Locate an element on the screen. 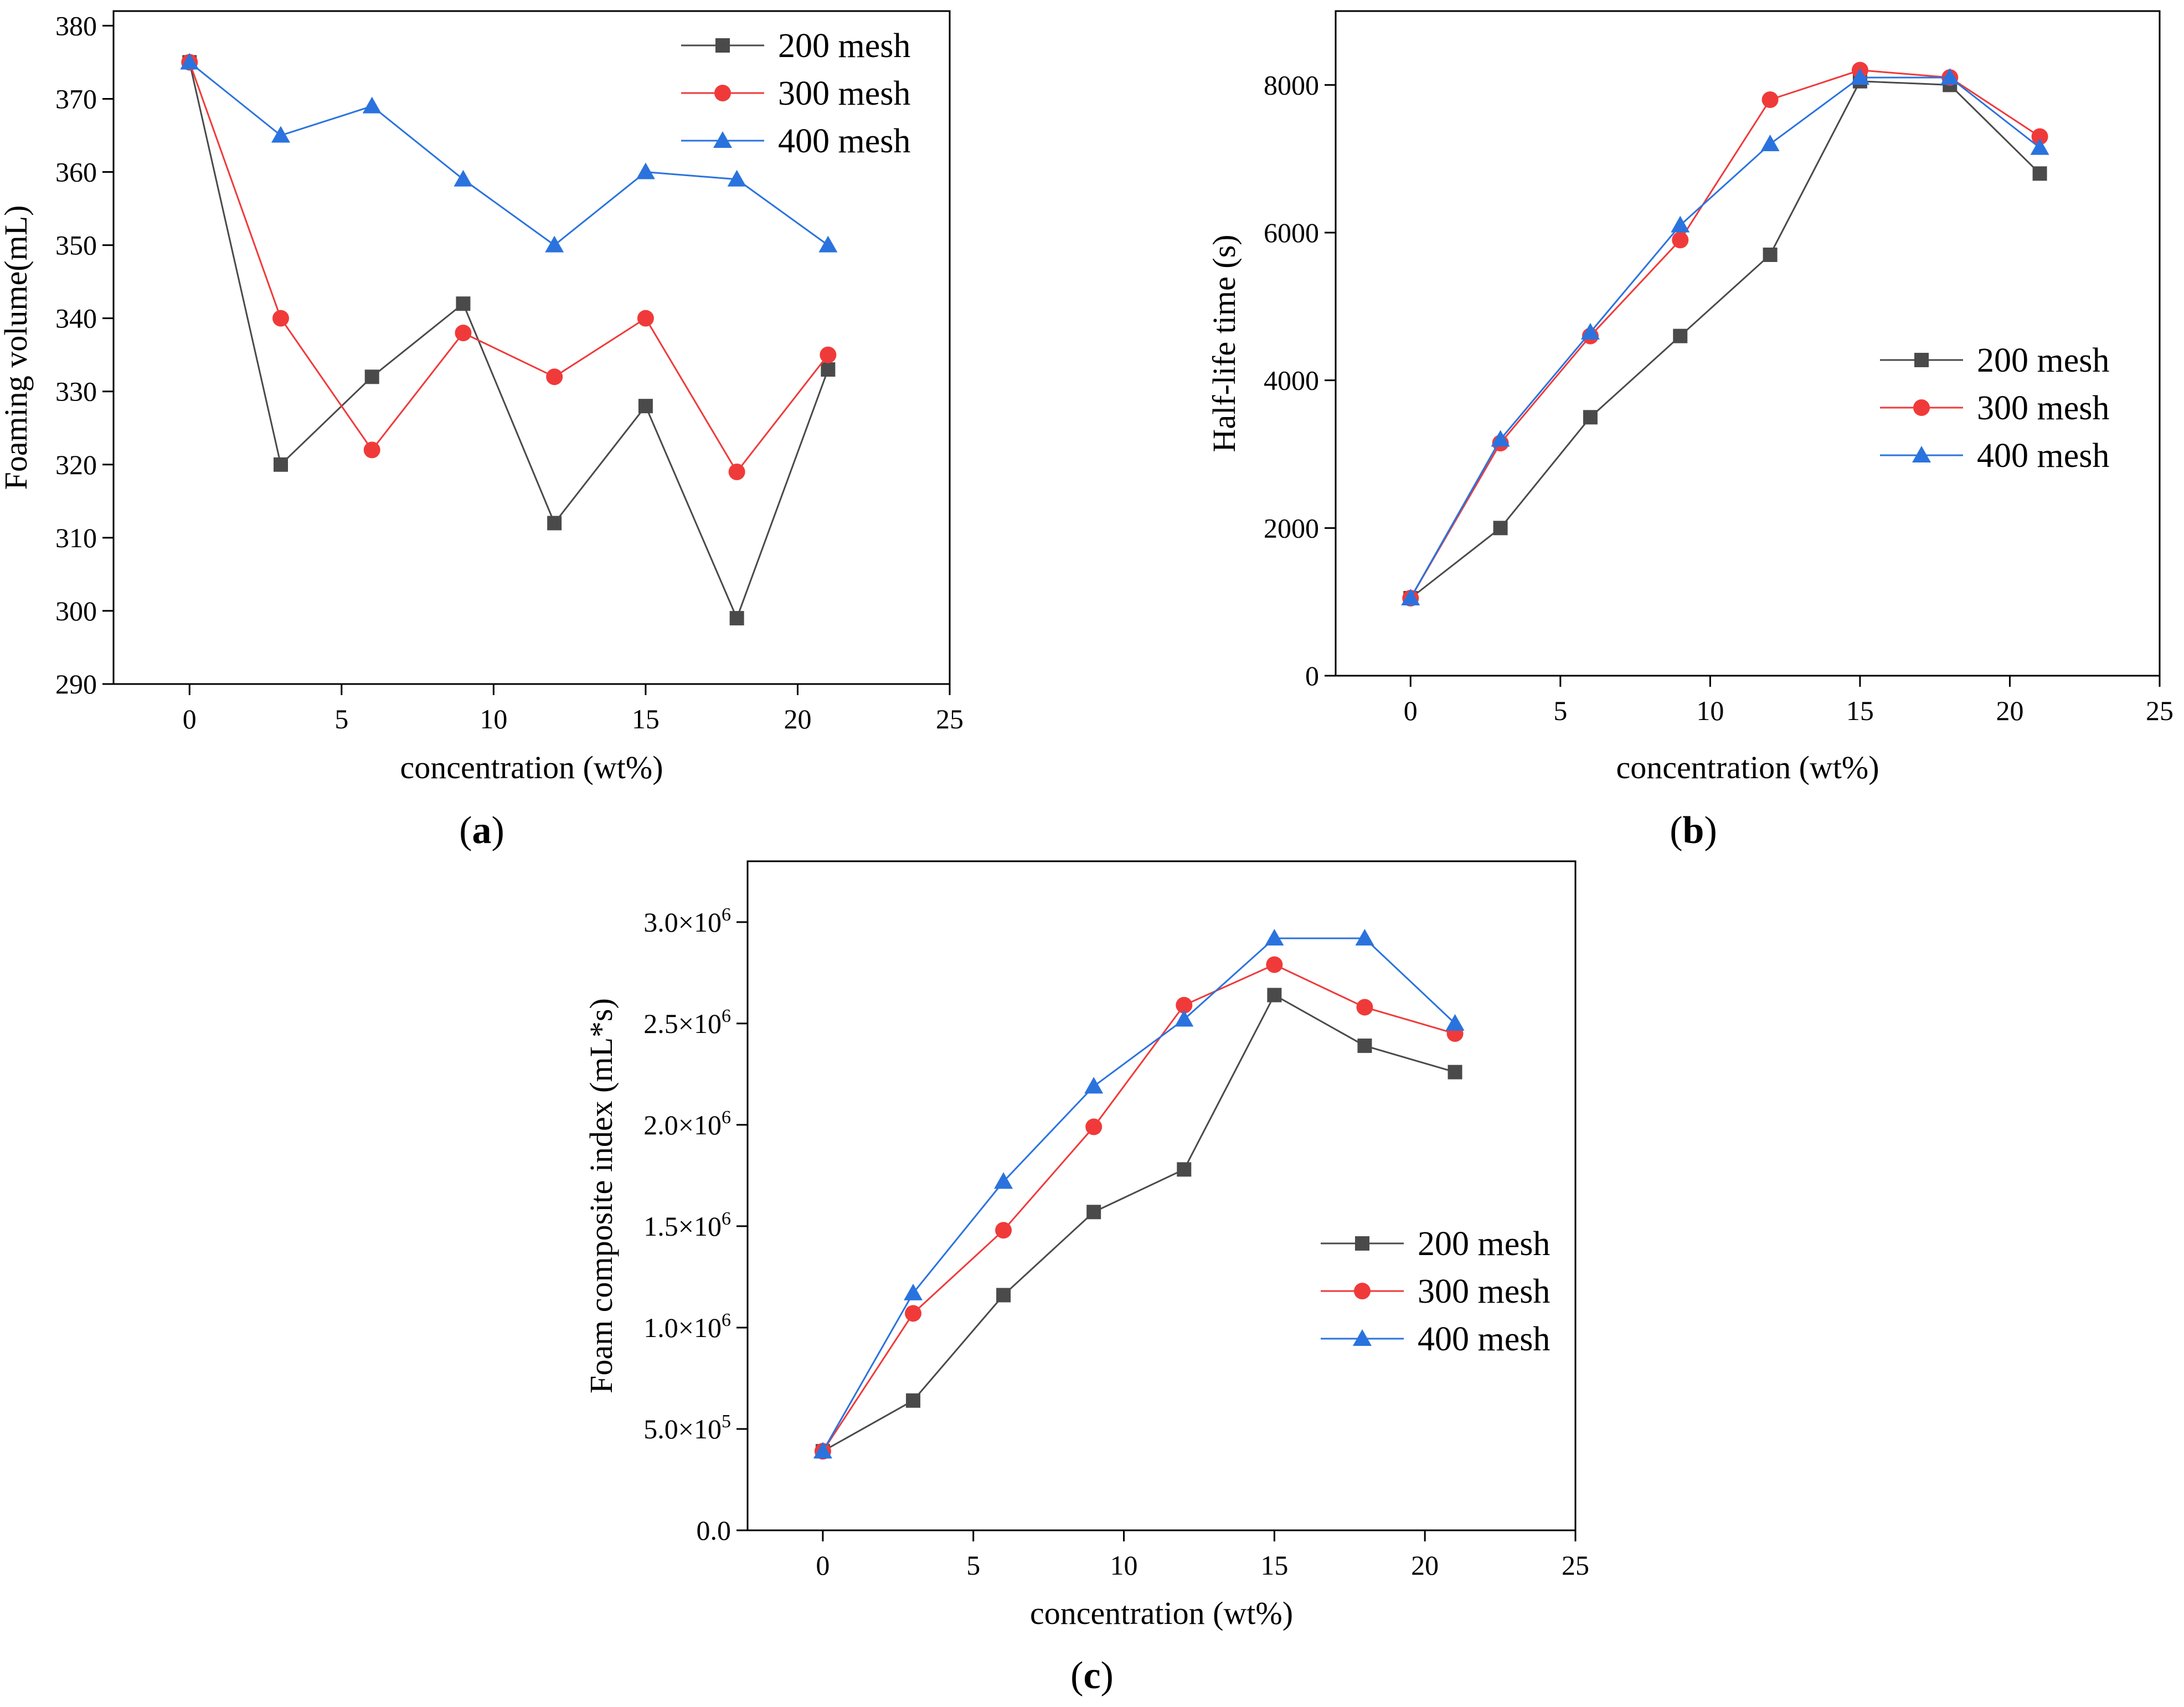  y-tick-label: 310 is located at coordinates (76, 537).